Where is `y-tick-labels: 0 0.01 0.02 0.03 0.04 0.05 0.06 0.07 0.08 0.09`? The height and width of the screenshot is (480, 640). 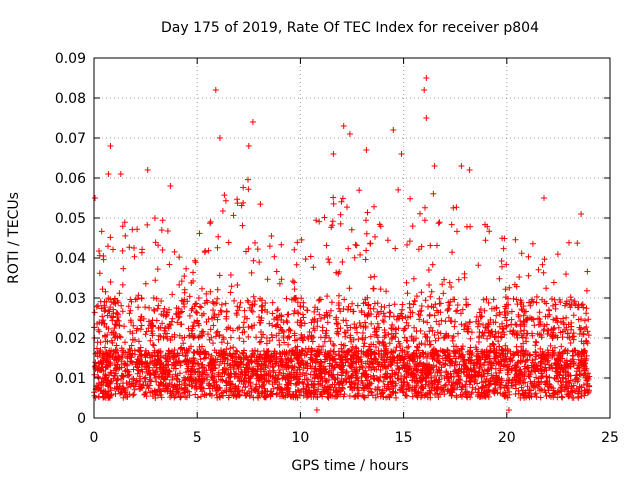 y-tick-labels: 0 0.01 0.02 0.03 0.04 0.05 0.06 0.07 0.08 0.09 is located at coordinates (70, 239).